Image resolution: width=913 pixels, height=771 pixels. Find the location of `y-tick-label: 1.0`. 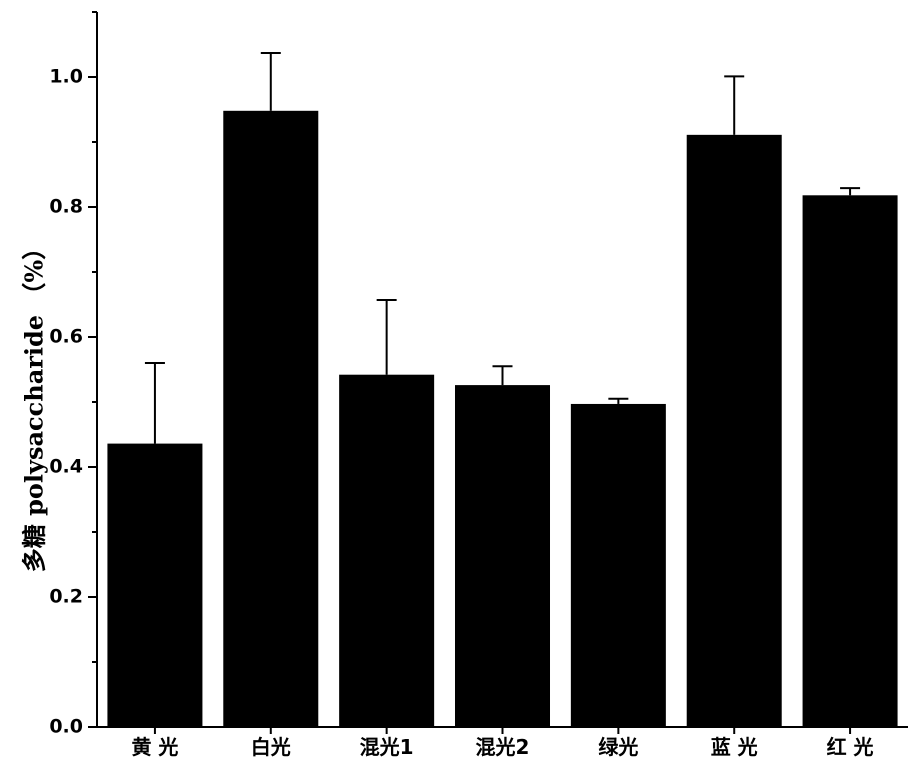

y-tick-label: 1.0 is located at coordinates (66, 77).